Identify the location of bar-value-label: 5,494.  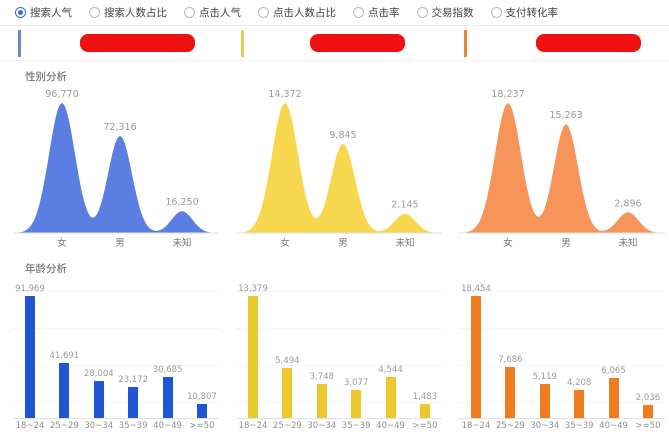
(287, 361).